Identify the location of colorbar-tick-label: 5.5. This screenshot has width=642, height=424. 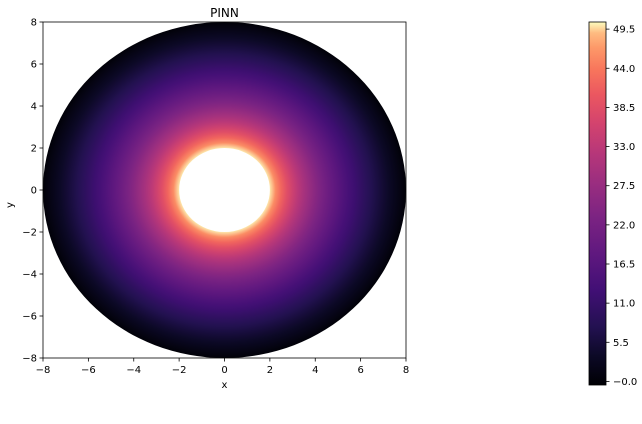
(621, 343).